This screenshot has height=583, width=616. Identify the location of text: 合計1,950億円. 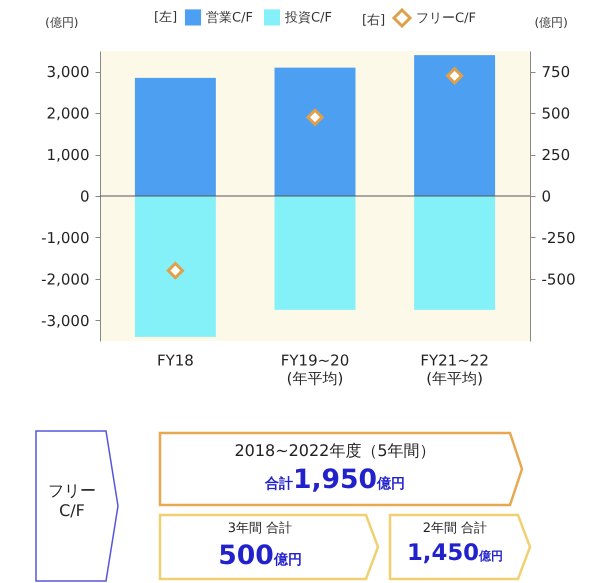
(335, 479).